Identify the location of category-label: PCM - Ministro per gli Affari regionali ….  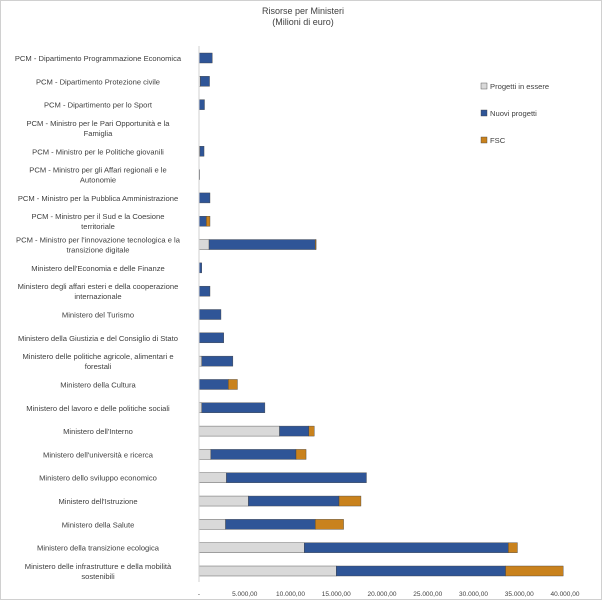
(97, 175).